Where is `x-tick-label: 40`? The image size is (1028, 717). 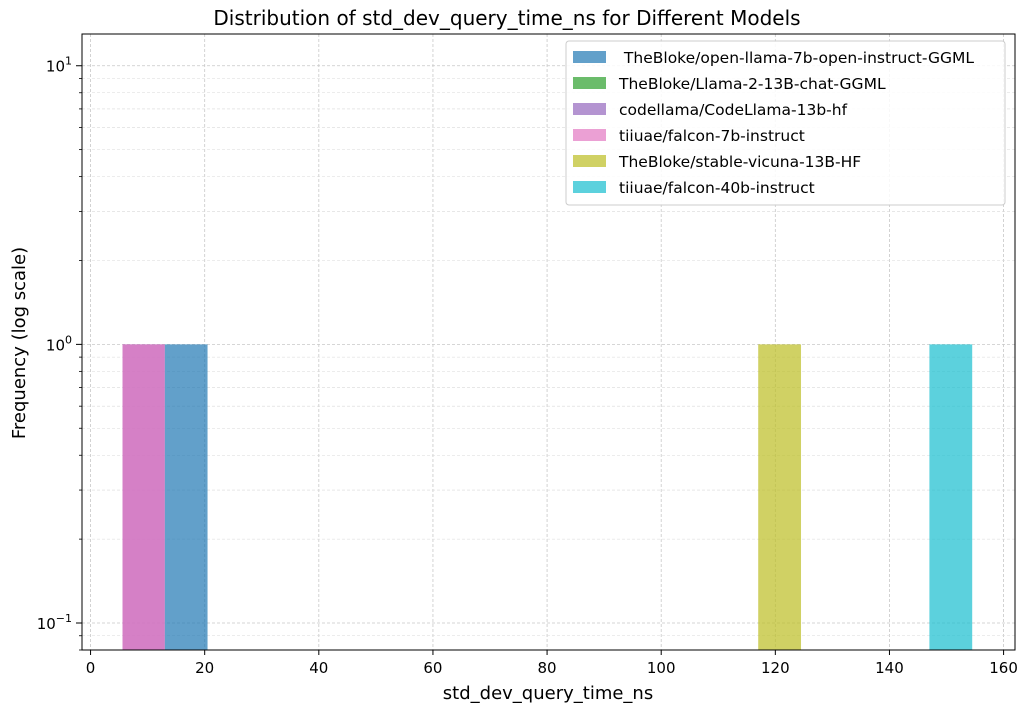 x-tick-label: 40 is located at coordinates (318, 668).